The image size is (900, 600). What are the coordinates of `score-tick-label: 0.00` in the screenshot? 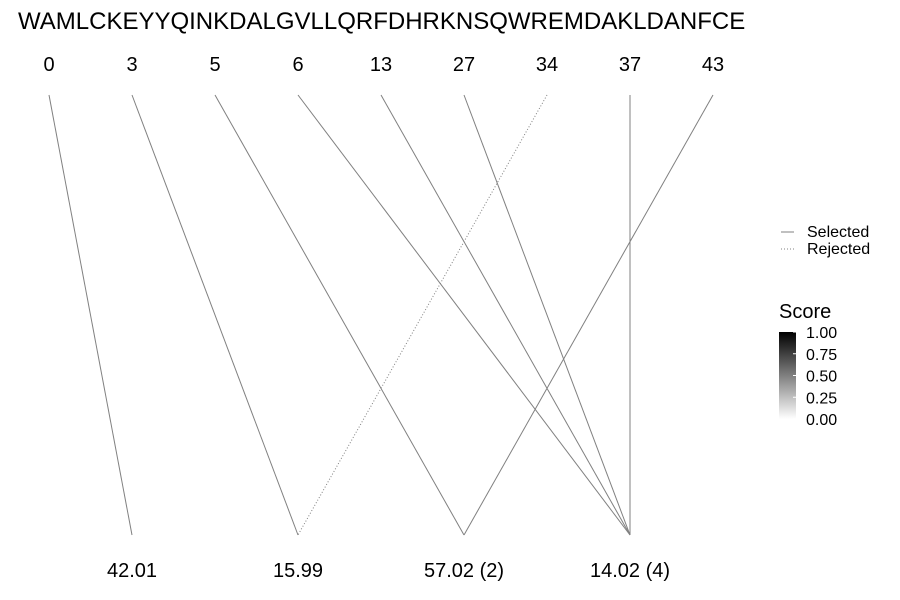 It's located at (821, 420).